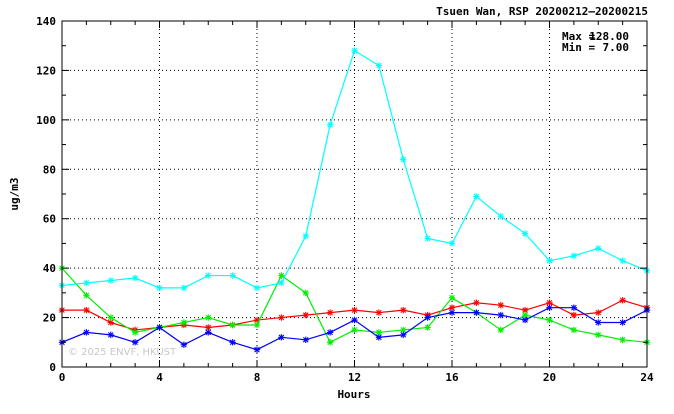 The height and width of the screenshot is (414, 674). What do you see at coordinates (452, 377) in the screenshot?
I see `x-tick-label: 16` at bounding box center [452, 377].